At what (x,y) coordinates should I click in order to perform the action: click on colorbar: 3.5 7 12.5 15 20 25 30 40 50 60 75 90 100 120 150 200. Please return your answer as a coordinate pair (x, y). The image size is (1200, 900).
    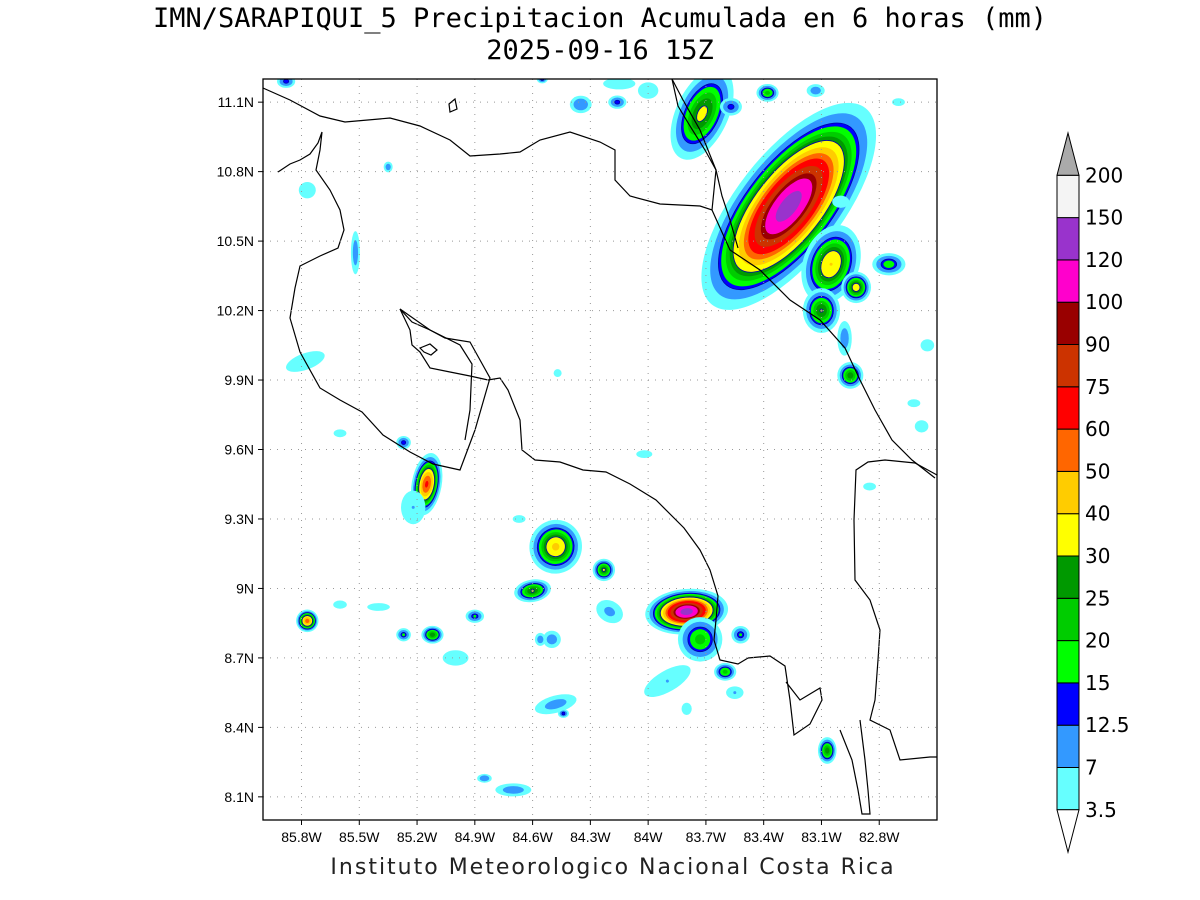
    Looking at the image, I should click on (1093, 493).